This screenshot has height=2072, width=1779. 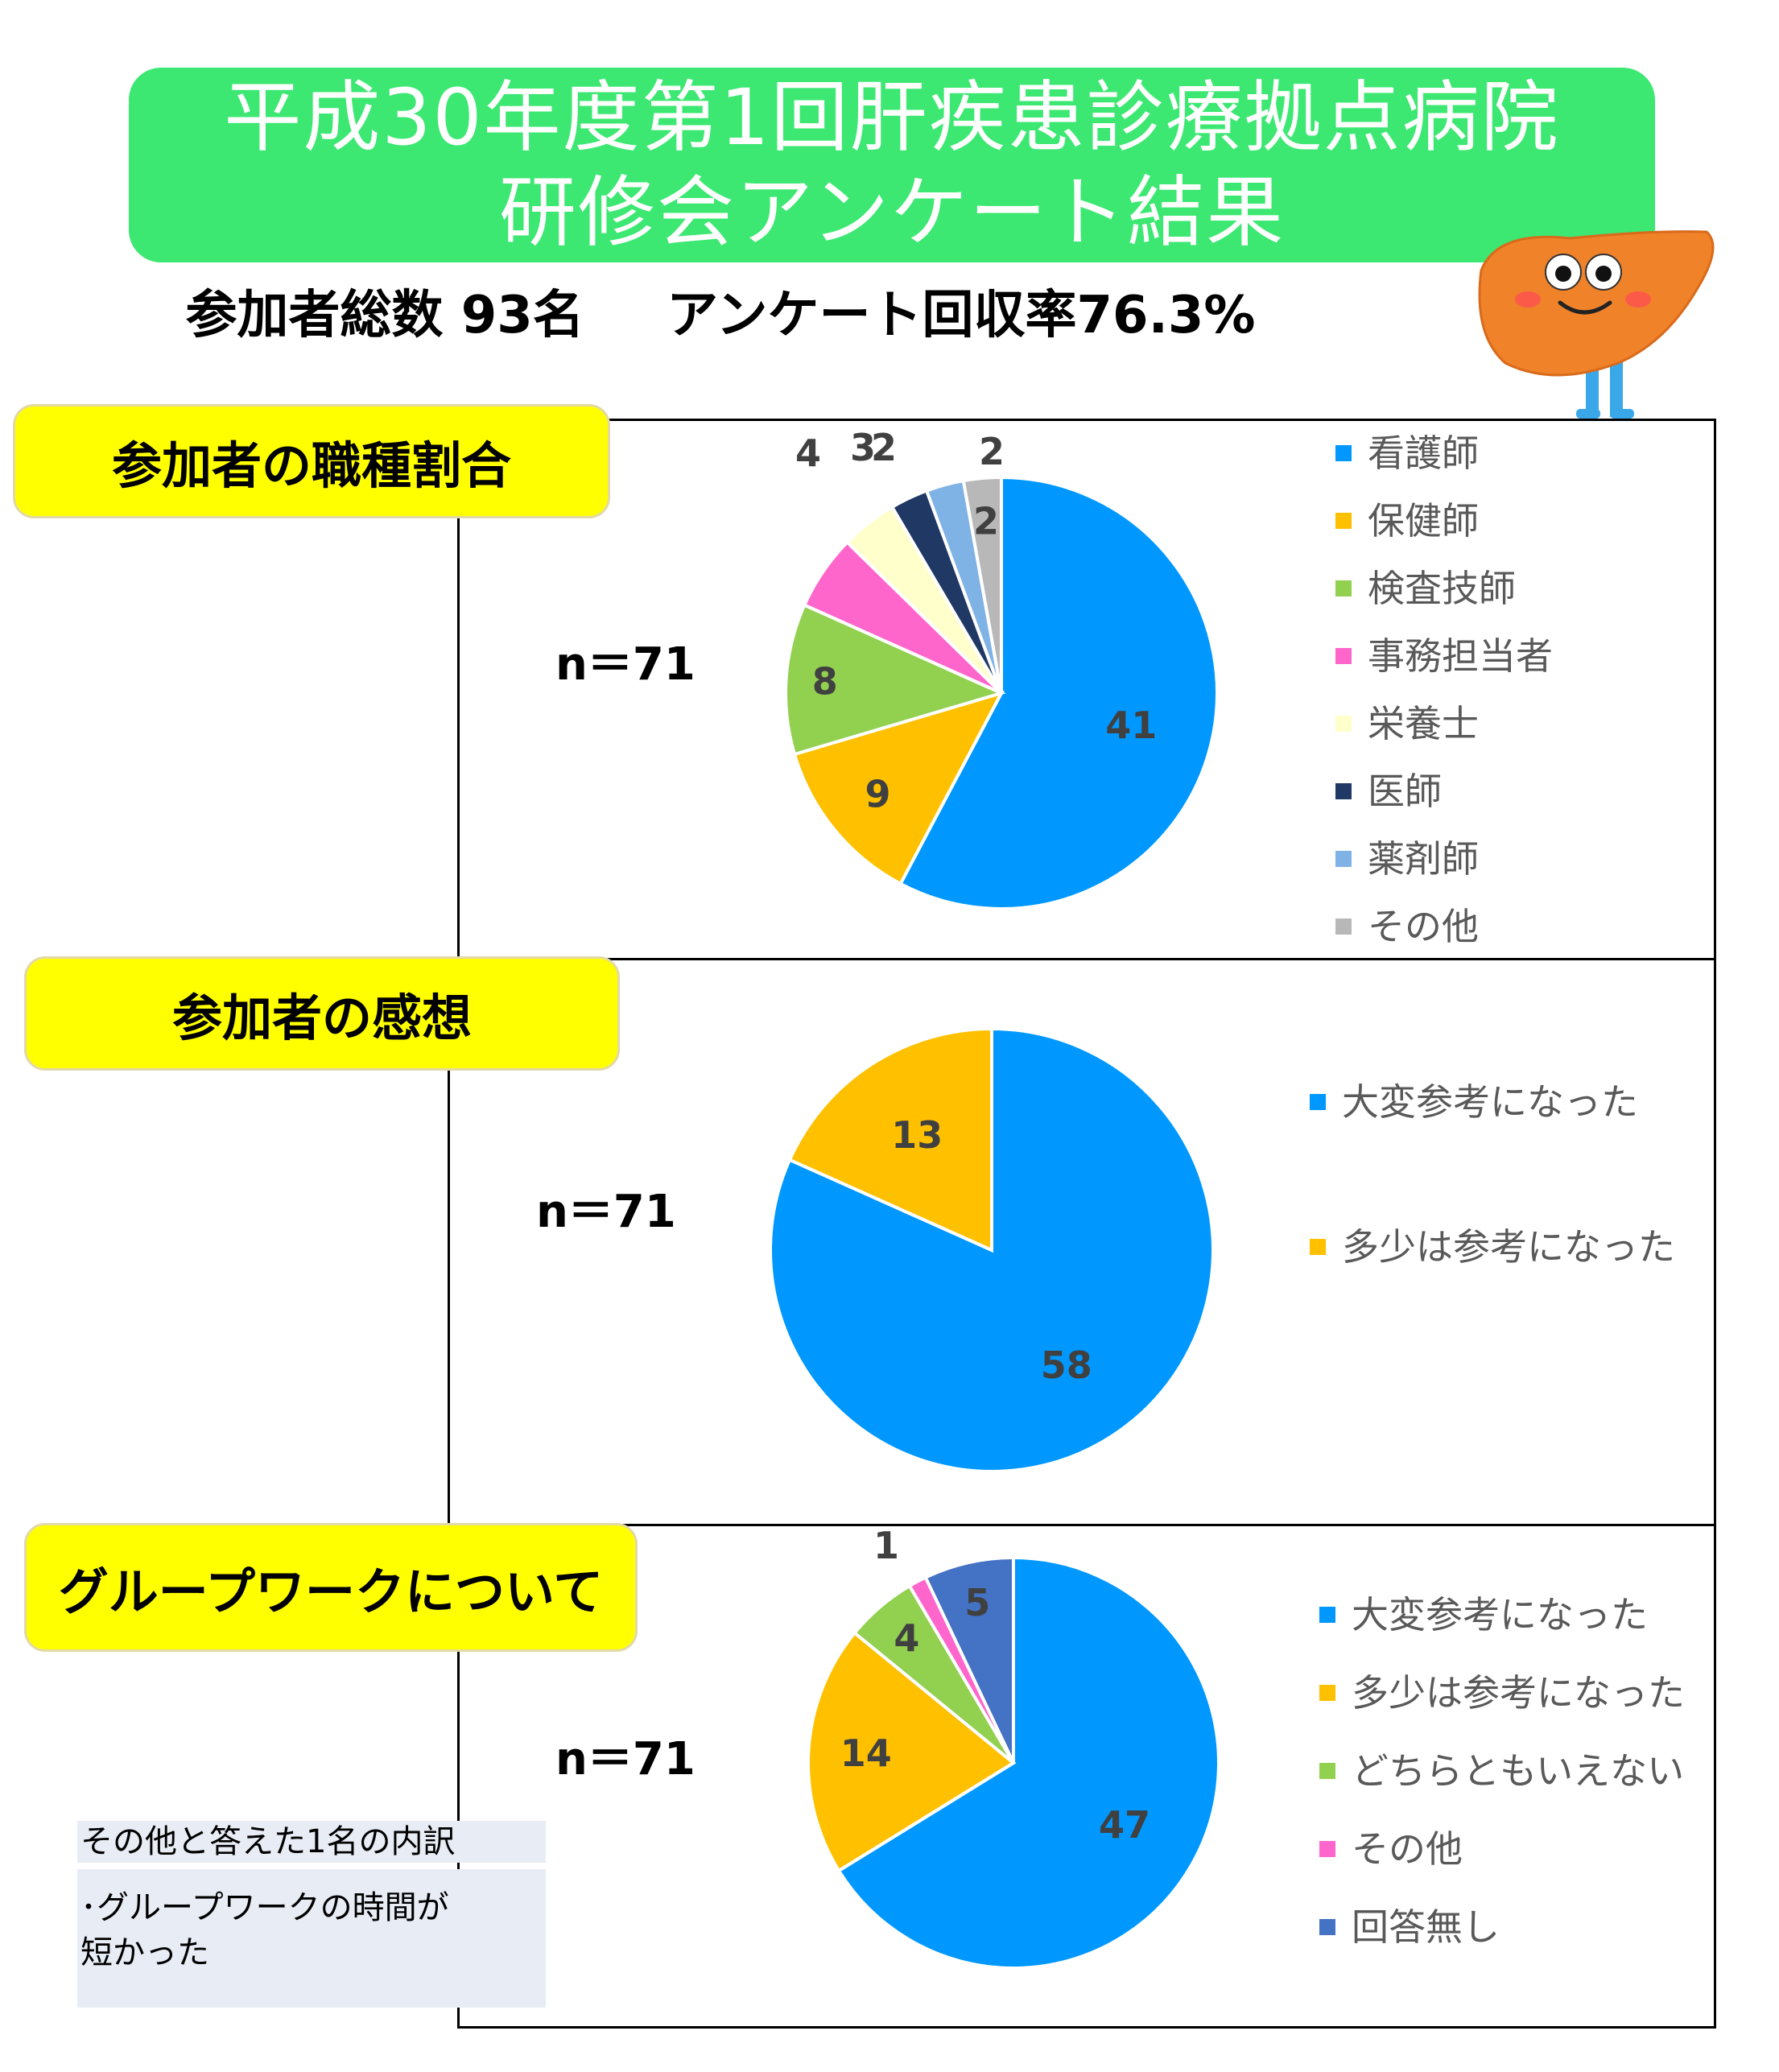 I want to click on data-label-1: 41, so click(x=1131, y=725).